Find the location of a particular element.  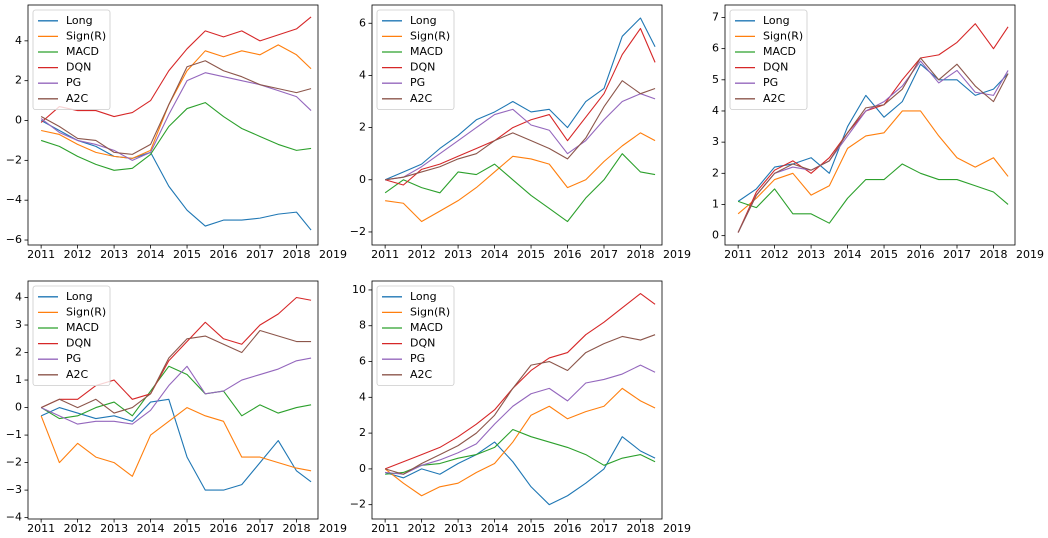

y-tick-label: 7 is located at coordinates (715, 16).